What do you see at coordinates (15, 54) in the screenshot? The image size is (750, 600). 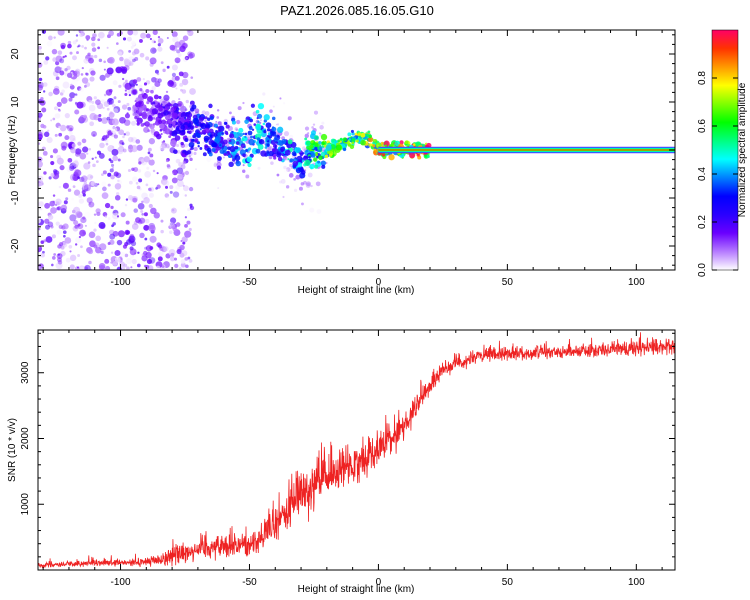 I see `y-tick-label: 20` at bounding box center [15, 54].